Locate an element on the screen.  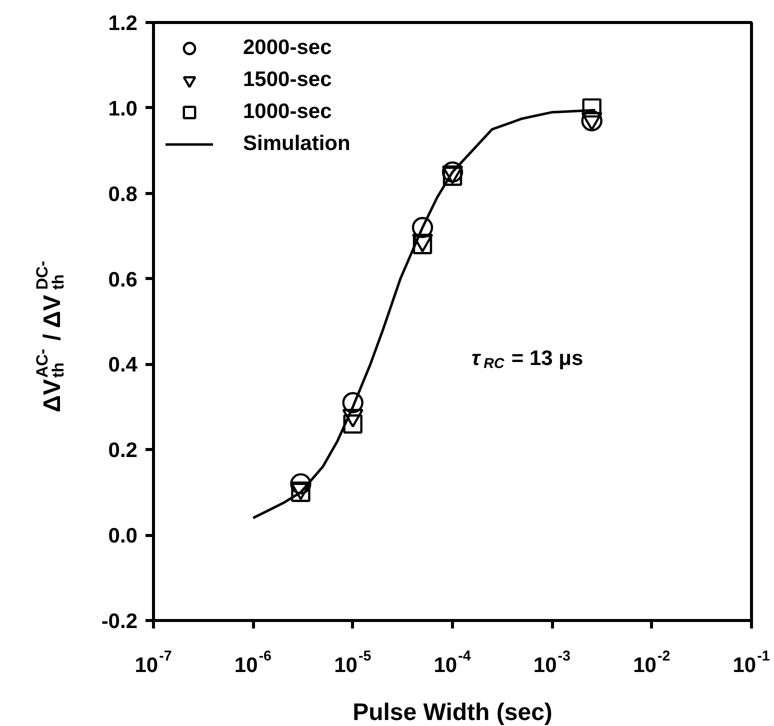
legend-label: 2000-sec is located at coordinates (287, 48).